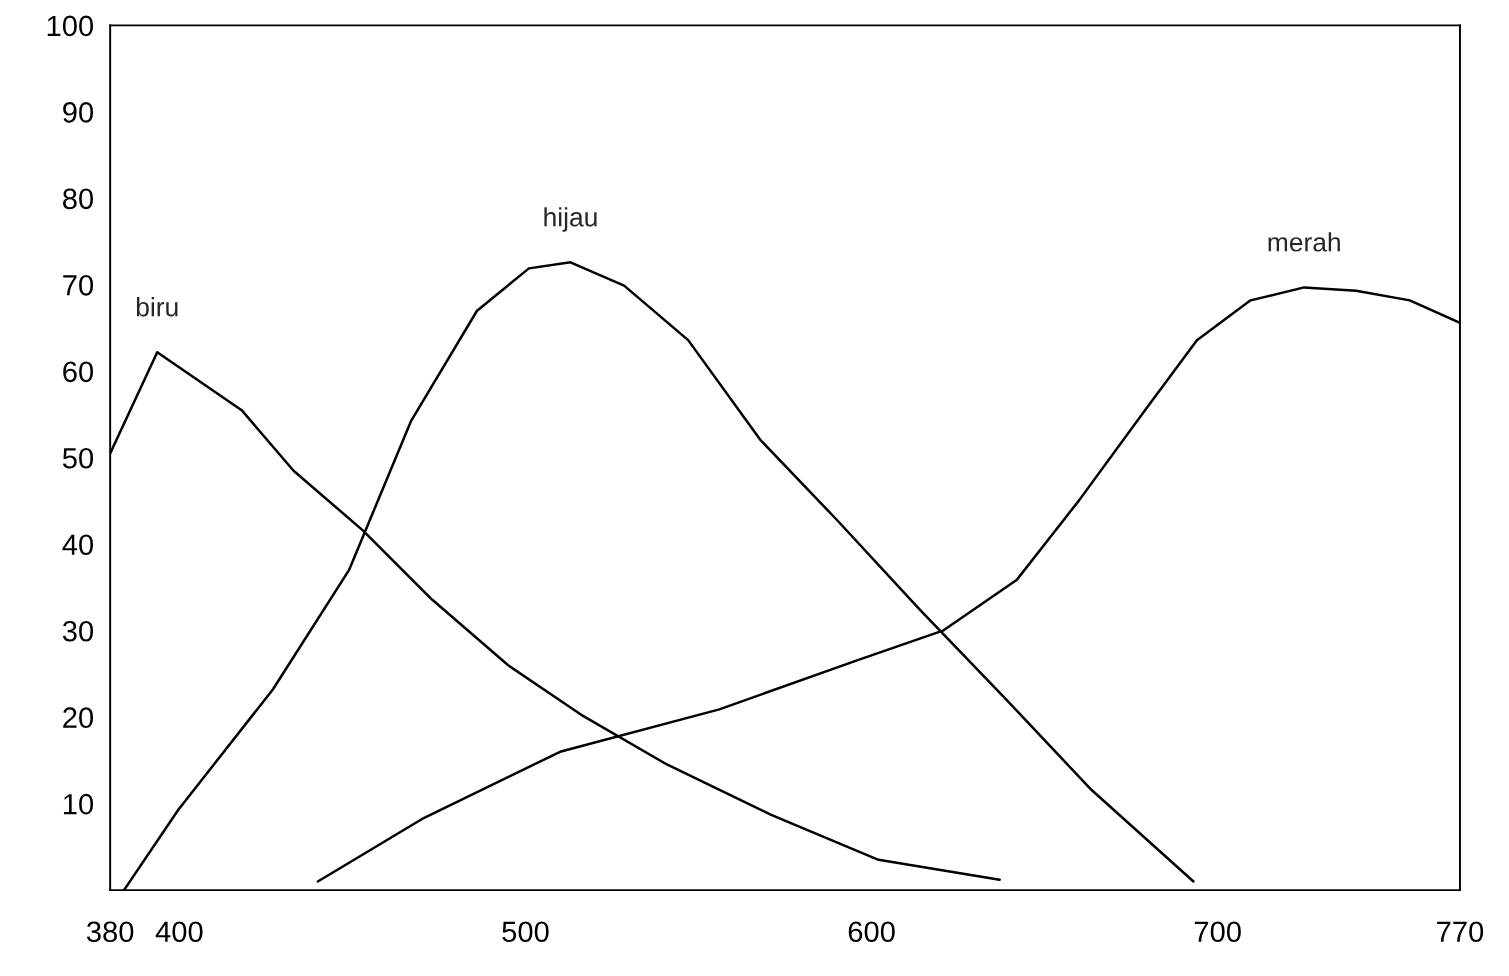  Describe the element at coordinates (70, 26) in the screenshot. I see `y-tick-label: 100` at that location.